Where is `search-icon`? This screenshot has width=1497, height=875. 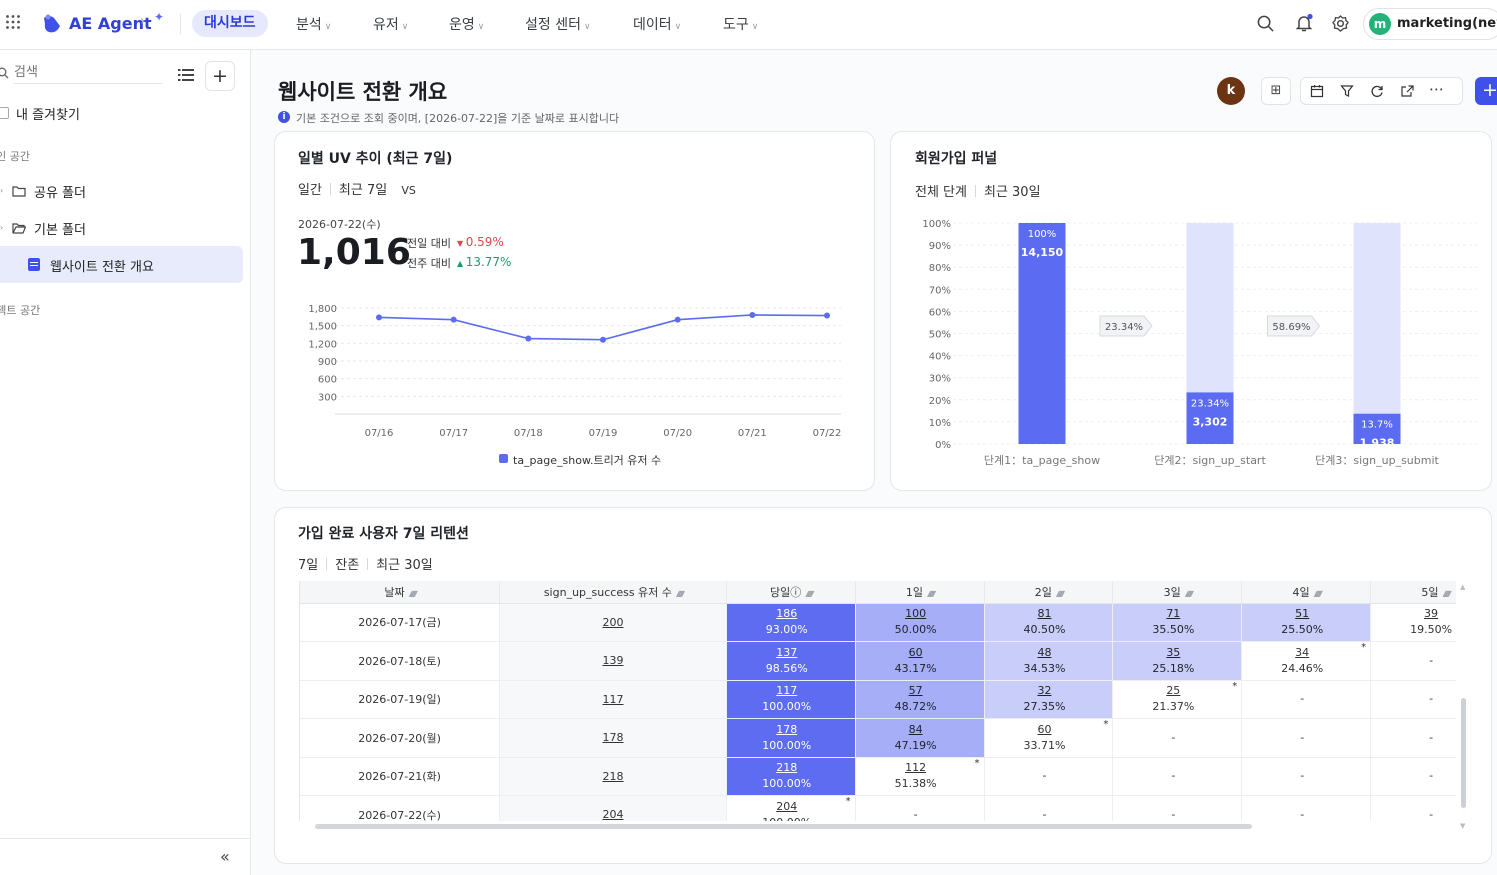
search-icon is located at coordinates (1265, 25).